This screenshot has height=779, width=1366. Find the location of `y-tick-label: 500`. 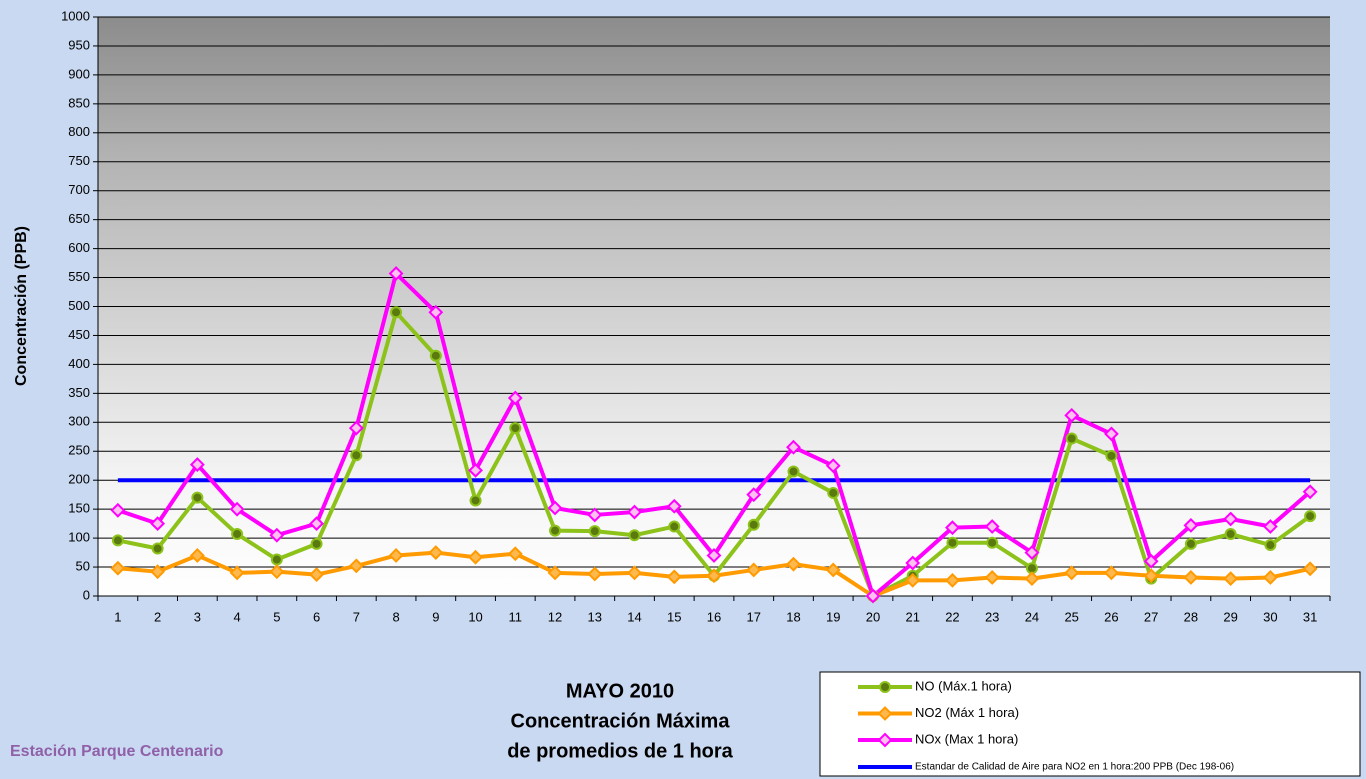

y-tick-label: 500 is located at coordinates (79, 305).